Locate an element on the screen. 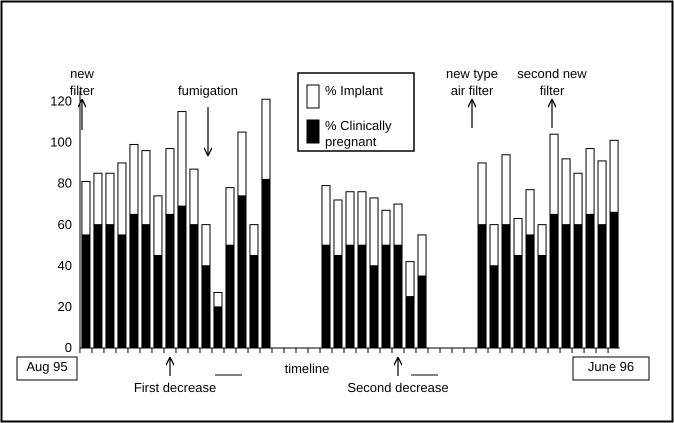 The image size is (674, 423). text: timeline is located at coordinates (307, 368).